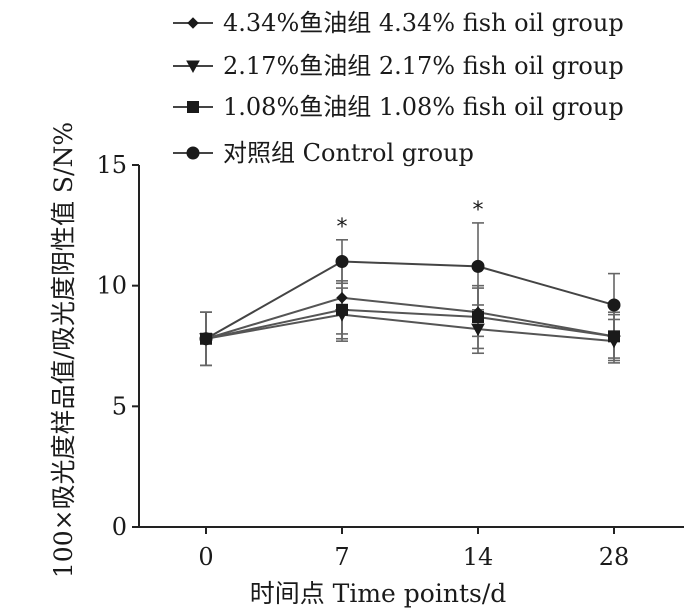 This screenshot has width=700, height=610. I want to click on legend-label: 1.08%鱼油组 1.08% fish oil group, so click(423, 107).